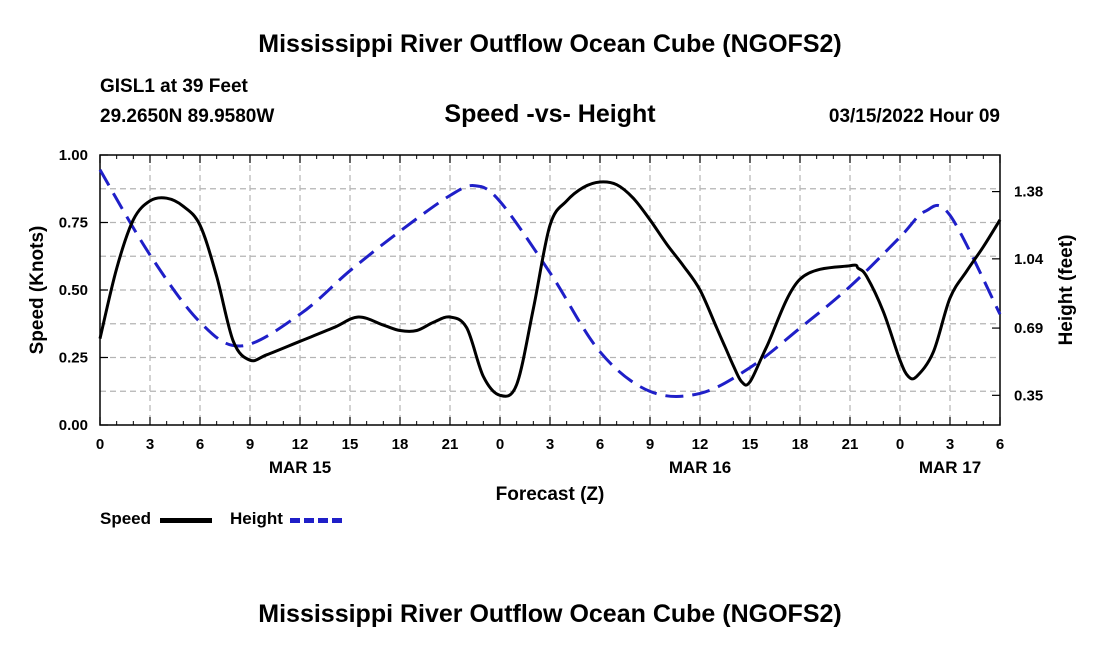  I want to click on chart-title: Speed -vs- Height, so click(550, 114).